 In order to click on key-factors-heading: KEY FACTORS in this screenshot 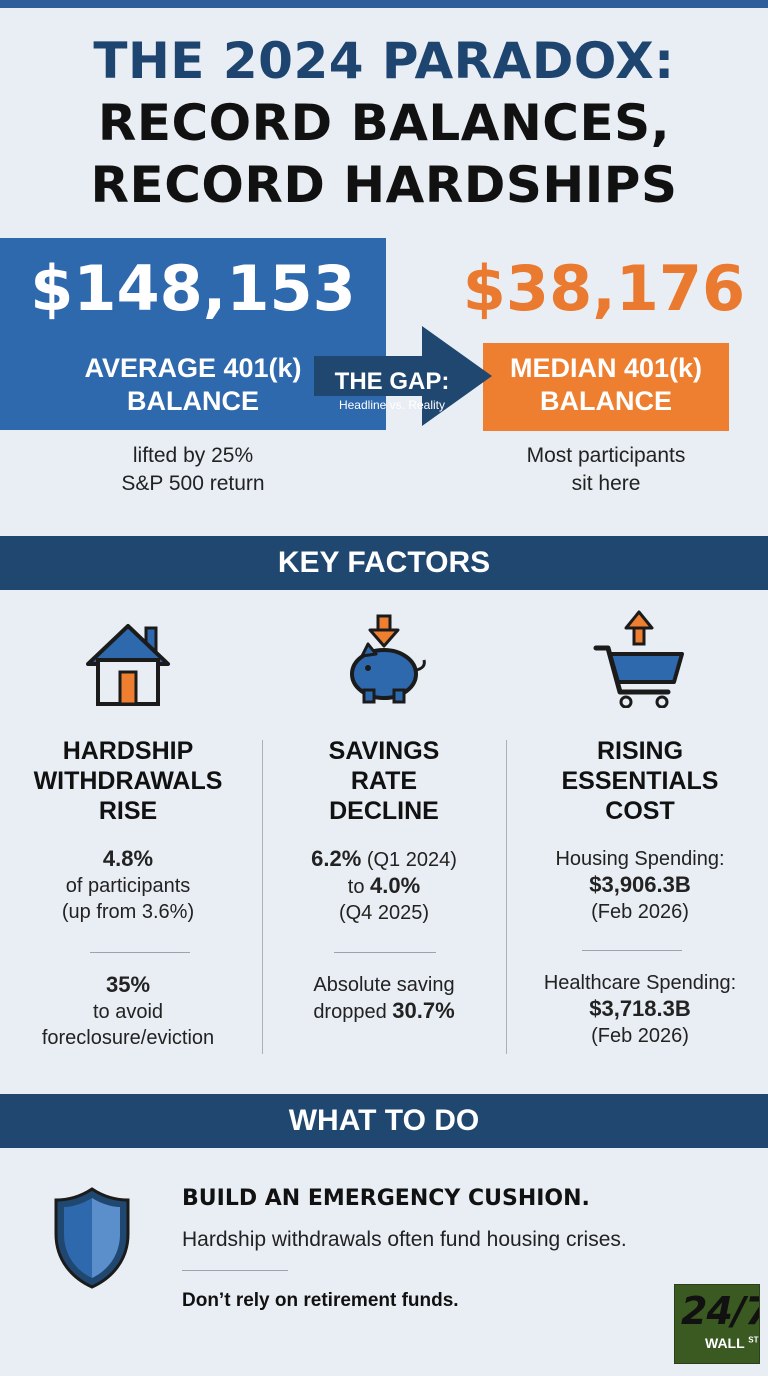, I will do `click(384, 563)`.